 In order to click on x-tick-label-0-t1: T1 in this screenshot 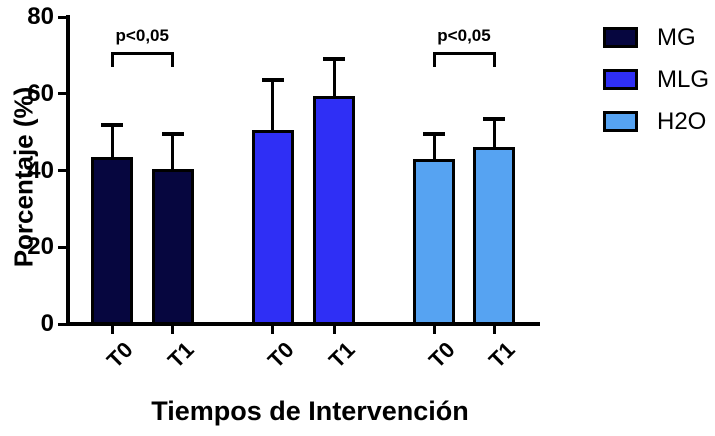, I will do `click(180, 355)`.